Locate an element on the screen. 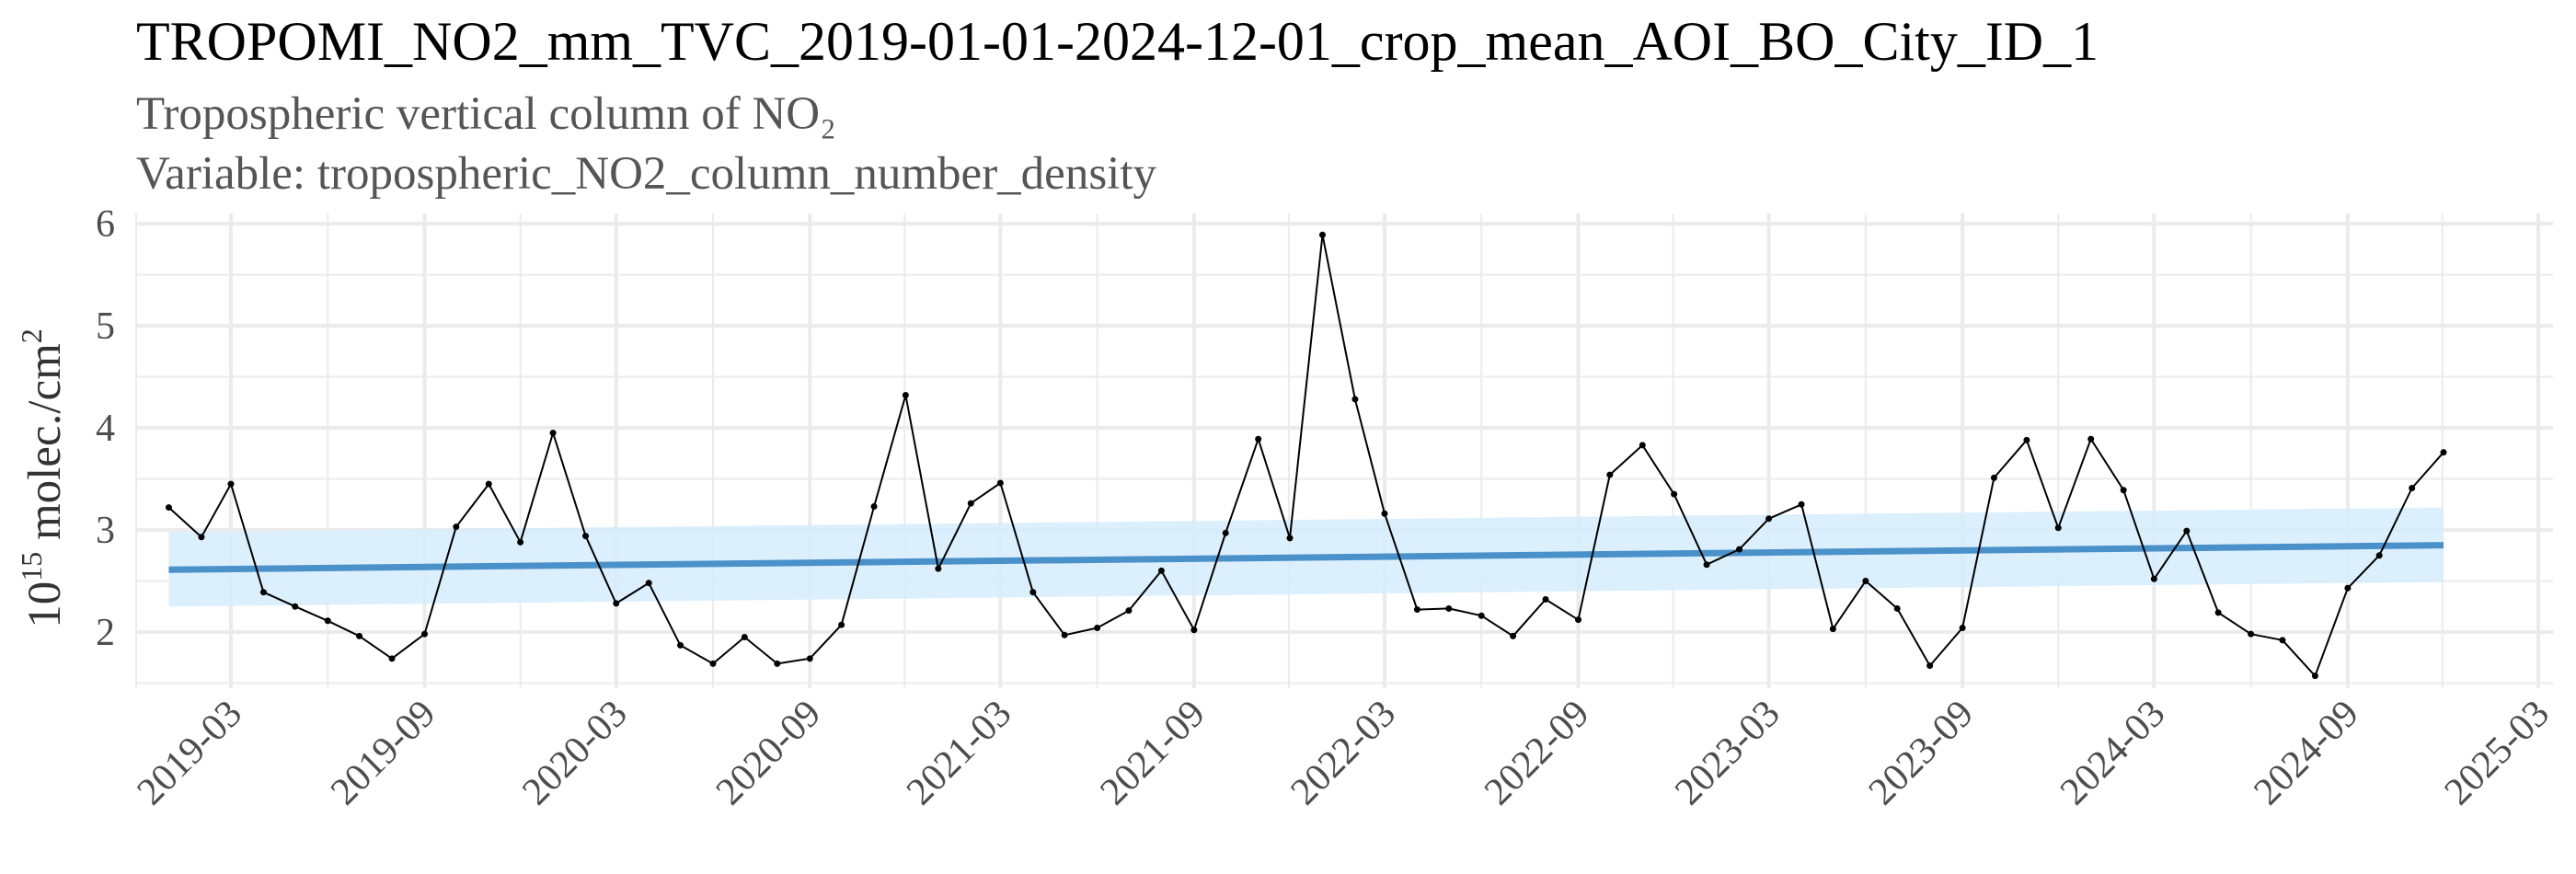 The image size is (2576, 874). trend-line-layer is located at coordinates (1306, 557).